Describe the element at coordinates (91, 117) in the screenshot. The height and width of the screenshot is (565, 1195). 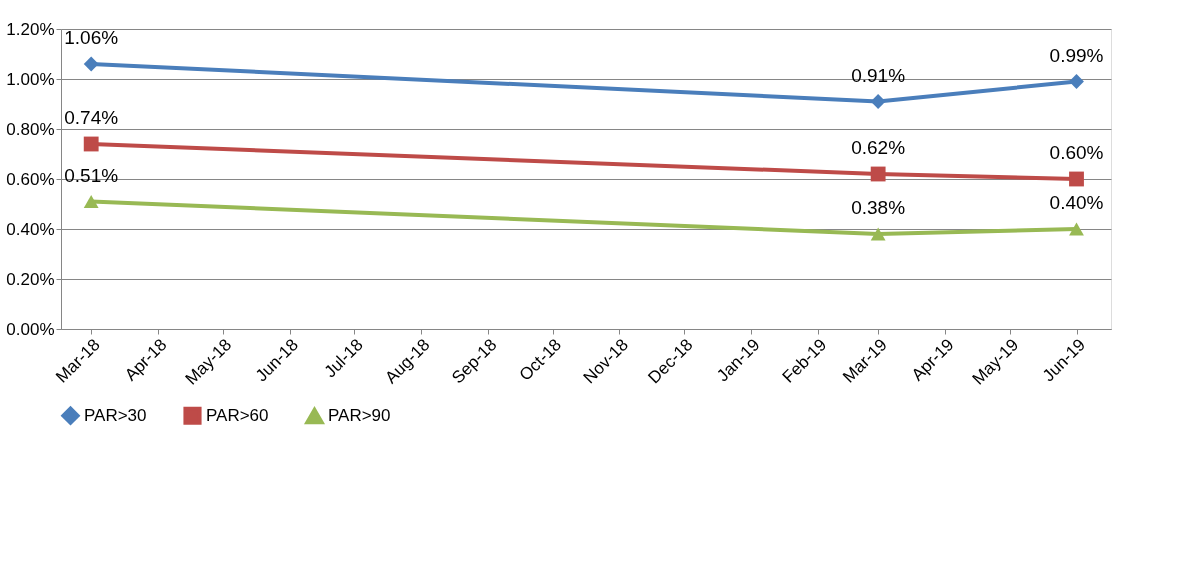
I see `data-label: 0.74%` at that location.